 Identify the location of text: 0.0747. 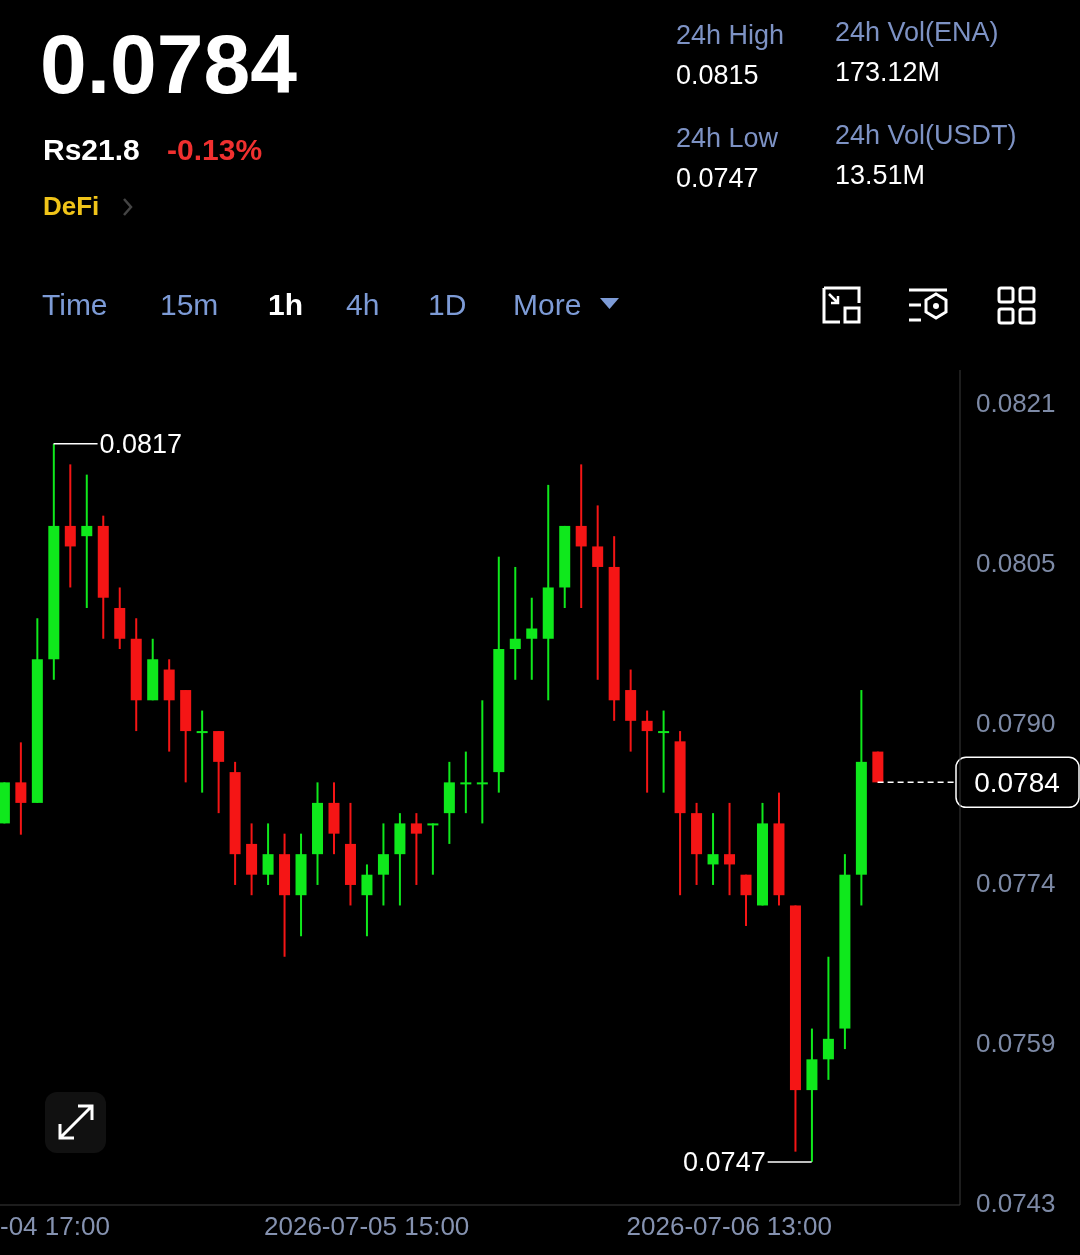
(717, 178).